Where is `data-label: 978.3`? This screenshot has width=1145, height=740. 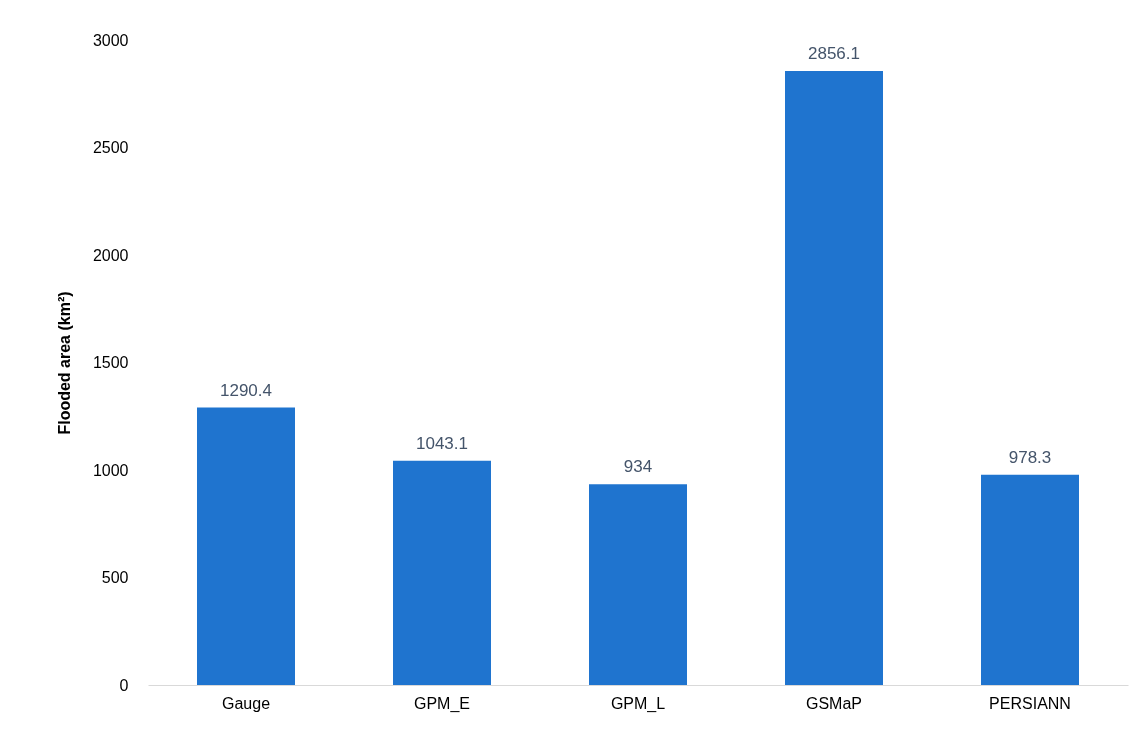 data-label: 978.3 is located at coordinates (1030, 457).